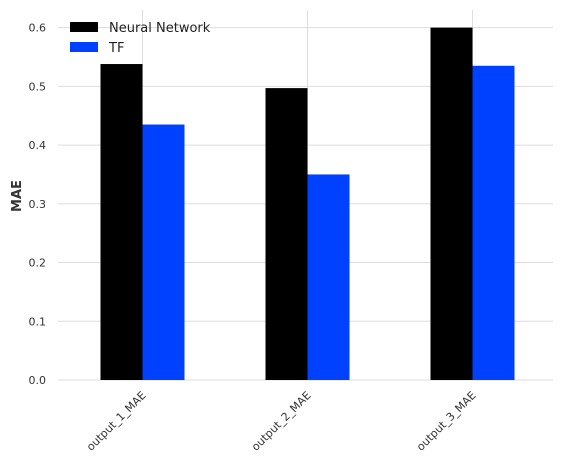 Image resolution: width=563 pixels, height=467 pixels. Describe the element at coordinates (38, 380) in the screenshot. I see `y-tick-label: 0.0` at that location.